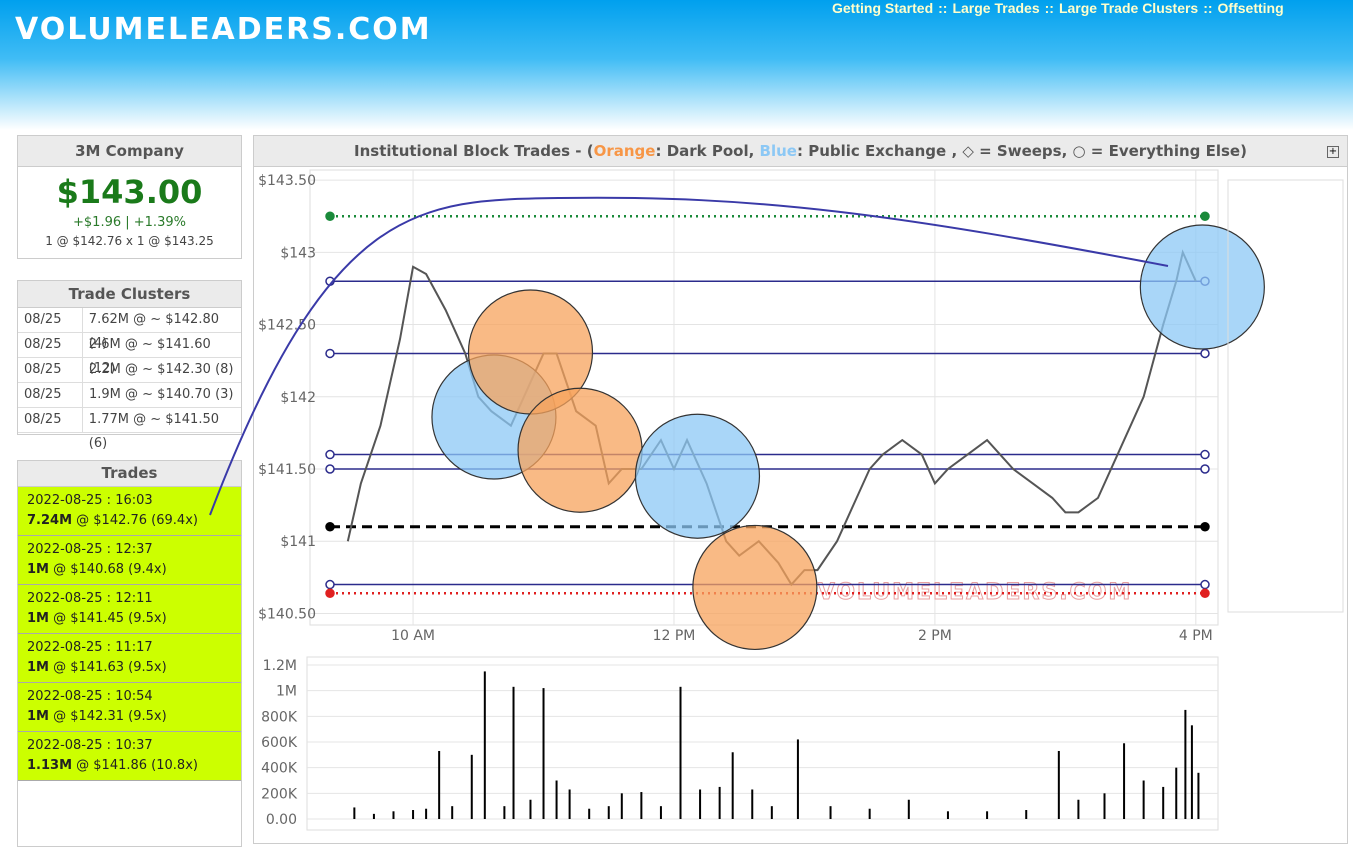  I want to click on company-name: 3M Company, so click(129, 151).